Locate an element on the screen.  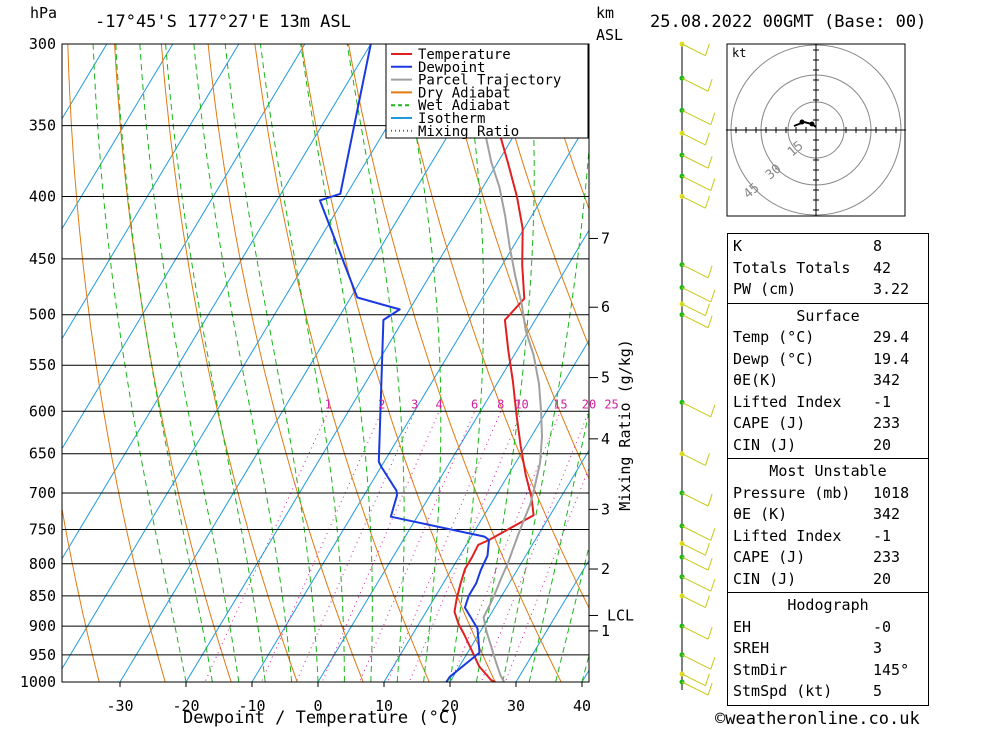
location-title: -17°45'S 177°27'E 13m ASL is located at coordinates (223, 22).